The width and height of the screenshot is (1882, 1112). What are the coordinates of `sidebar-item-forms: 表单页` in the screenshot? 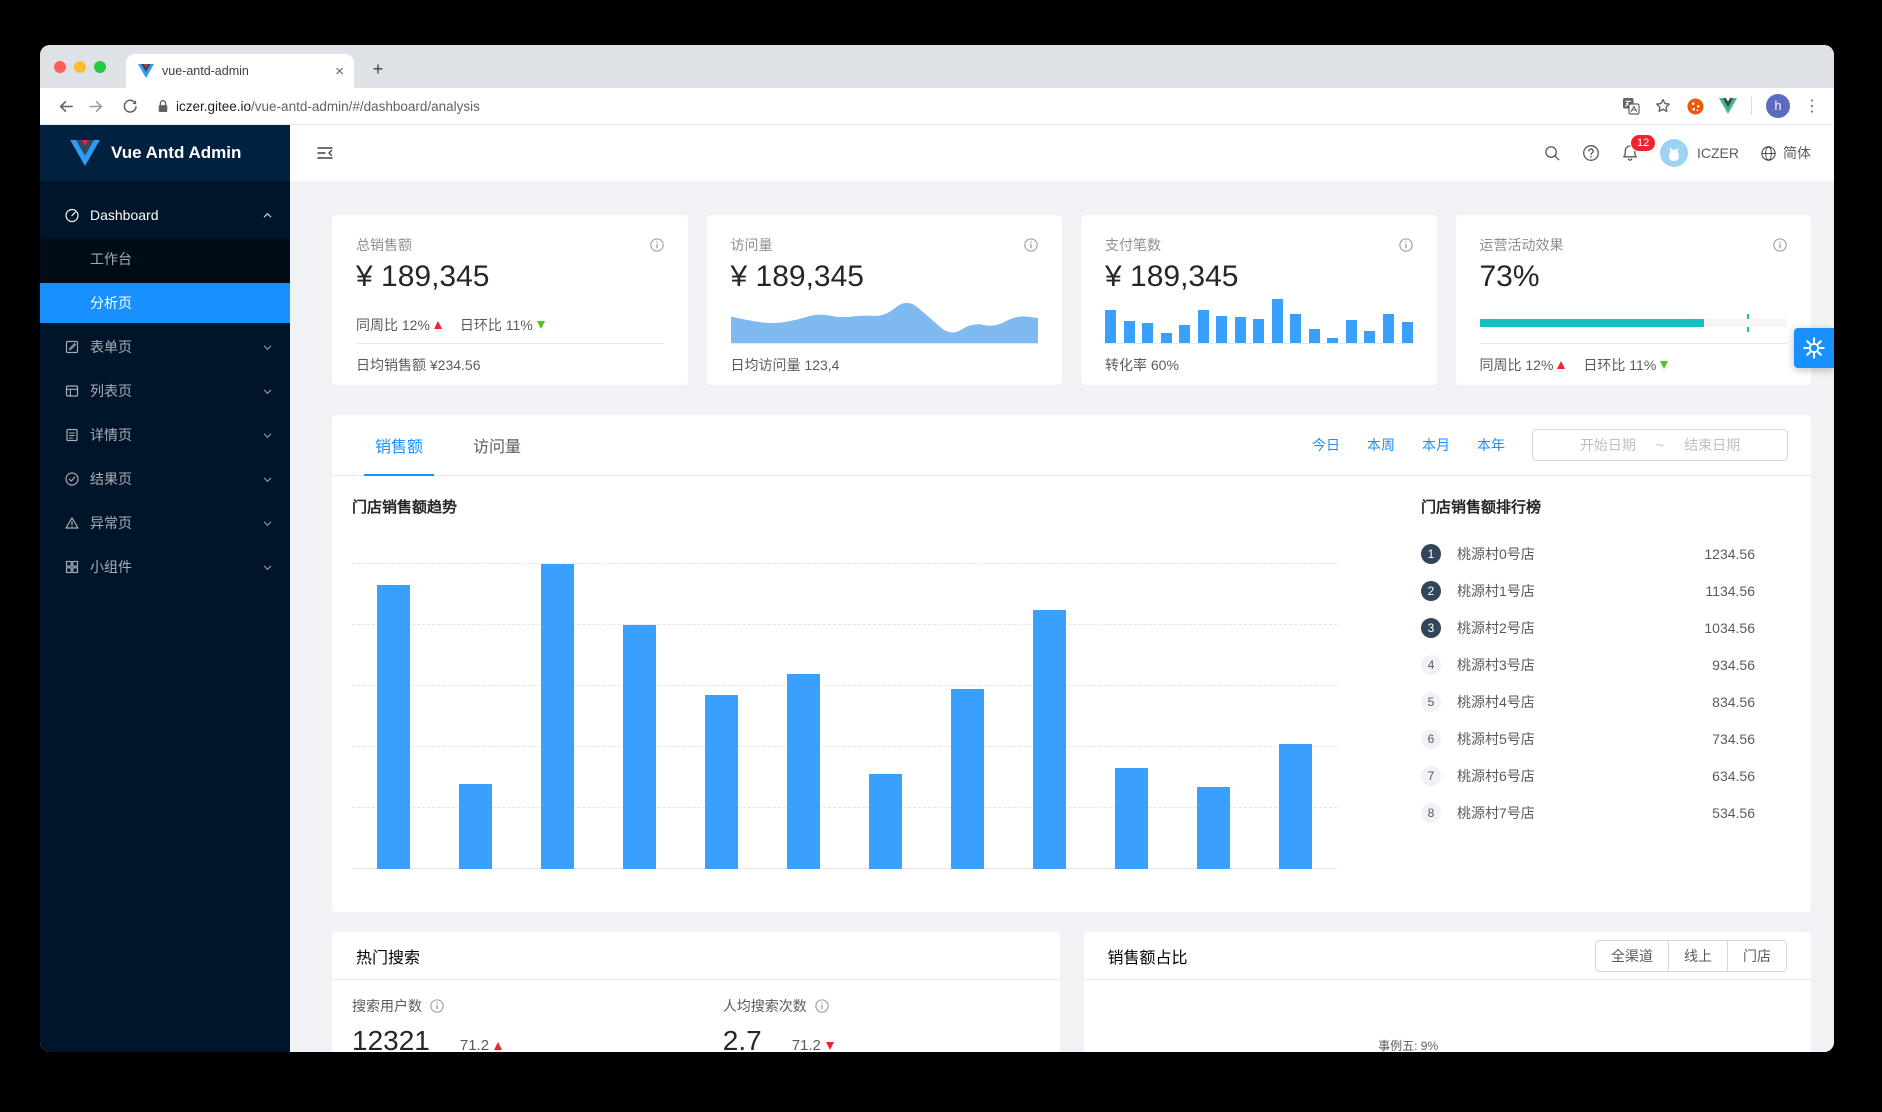 It's located at (165, 347).